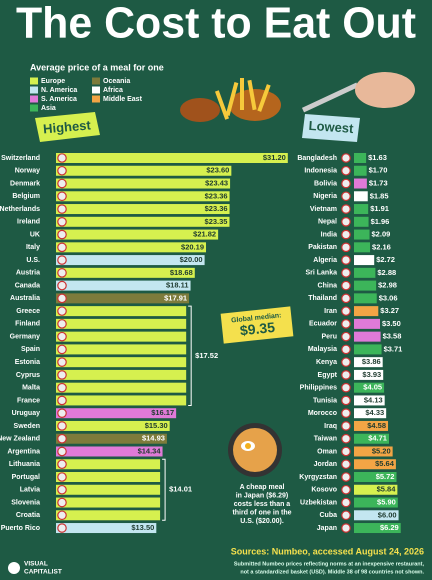 This screenshot has width=432, height=580. I want to click on country-name: Philippines, so click(318, 388).